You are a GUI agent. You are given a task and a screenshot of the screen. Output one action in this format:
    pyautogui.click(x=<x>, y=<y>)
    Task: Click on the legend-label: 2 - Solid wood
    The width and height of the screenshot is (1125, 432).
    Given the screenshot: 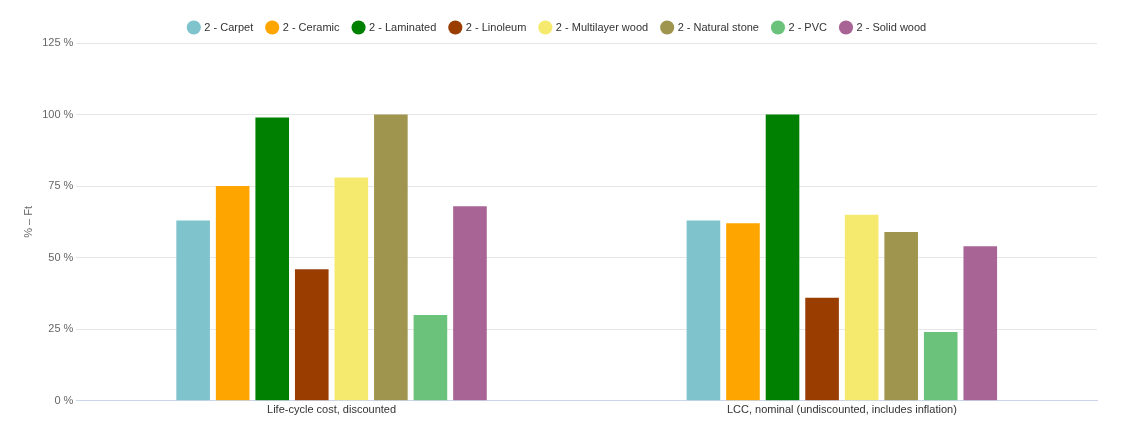 What is the action you would take?
    pyautogui.click(x=891, y=26)
    